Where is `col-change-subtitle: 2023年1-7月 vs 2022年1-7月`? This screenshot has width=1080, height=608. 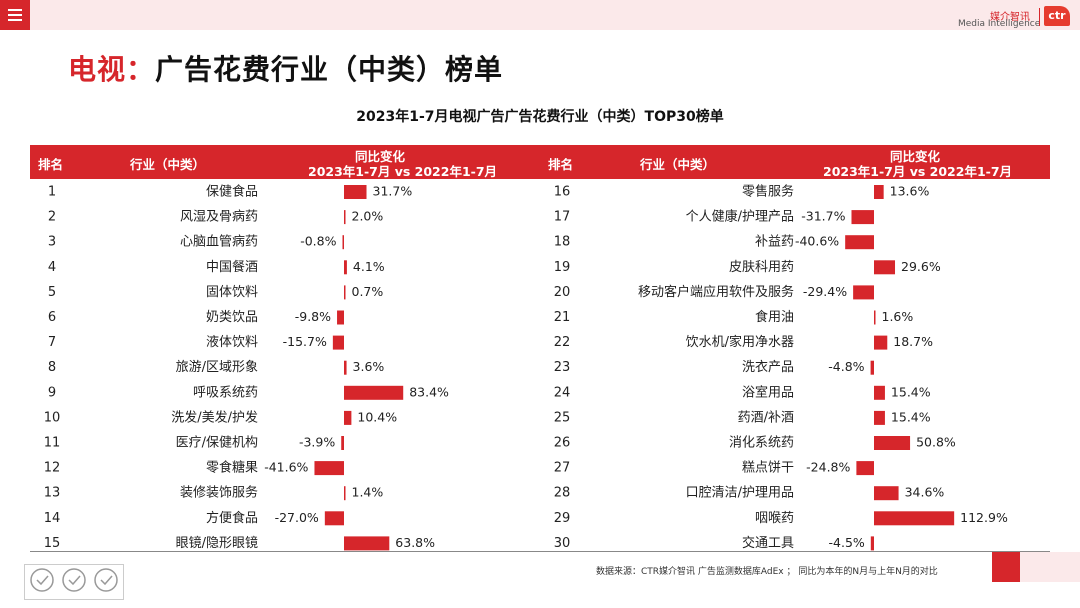
col-change-subtitle: 2023年1-7月 vs 2022年1-7月 is located at coordinates (403, 171).